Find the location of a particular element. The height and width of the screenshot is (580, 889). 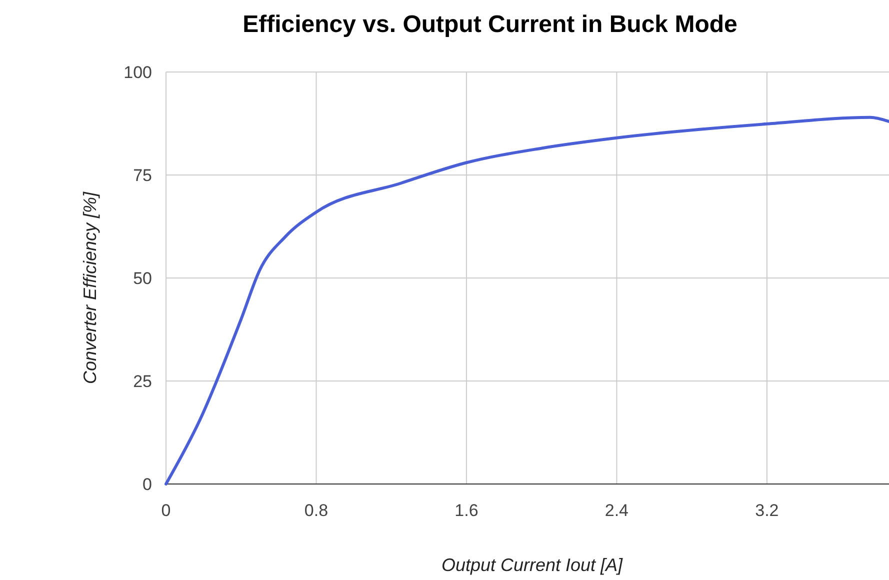

x-tick-label: 3.2 is located at coordinates (767, 510).